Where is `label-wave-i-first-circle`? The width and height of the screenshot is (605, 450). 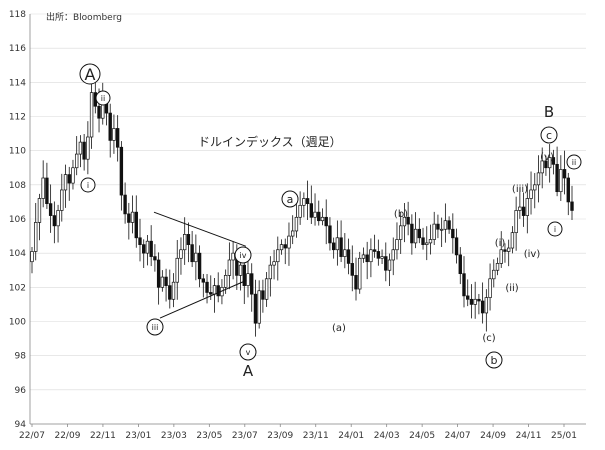 label-wave-i-first-circle is located at coordinates (88, 185).